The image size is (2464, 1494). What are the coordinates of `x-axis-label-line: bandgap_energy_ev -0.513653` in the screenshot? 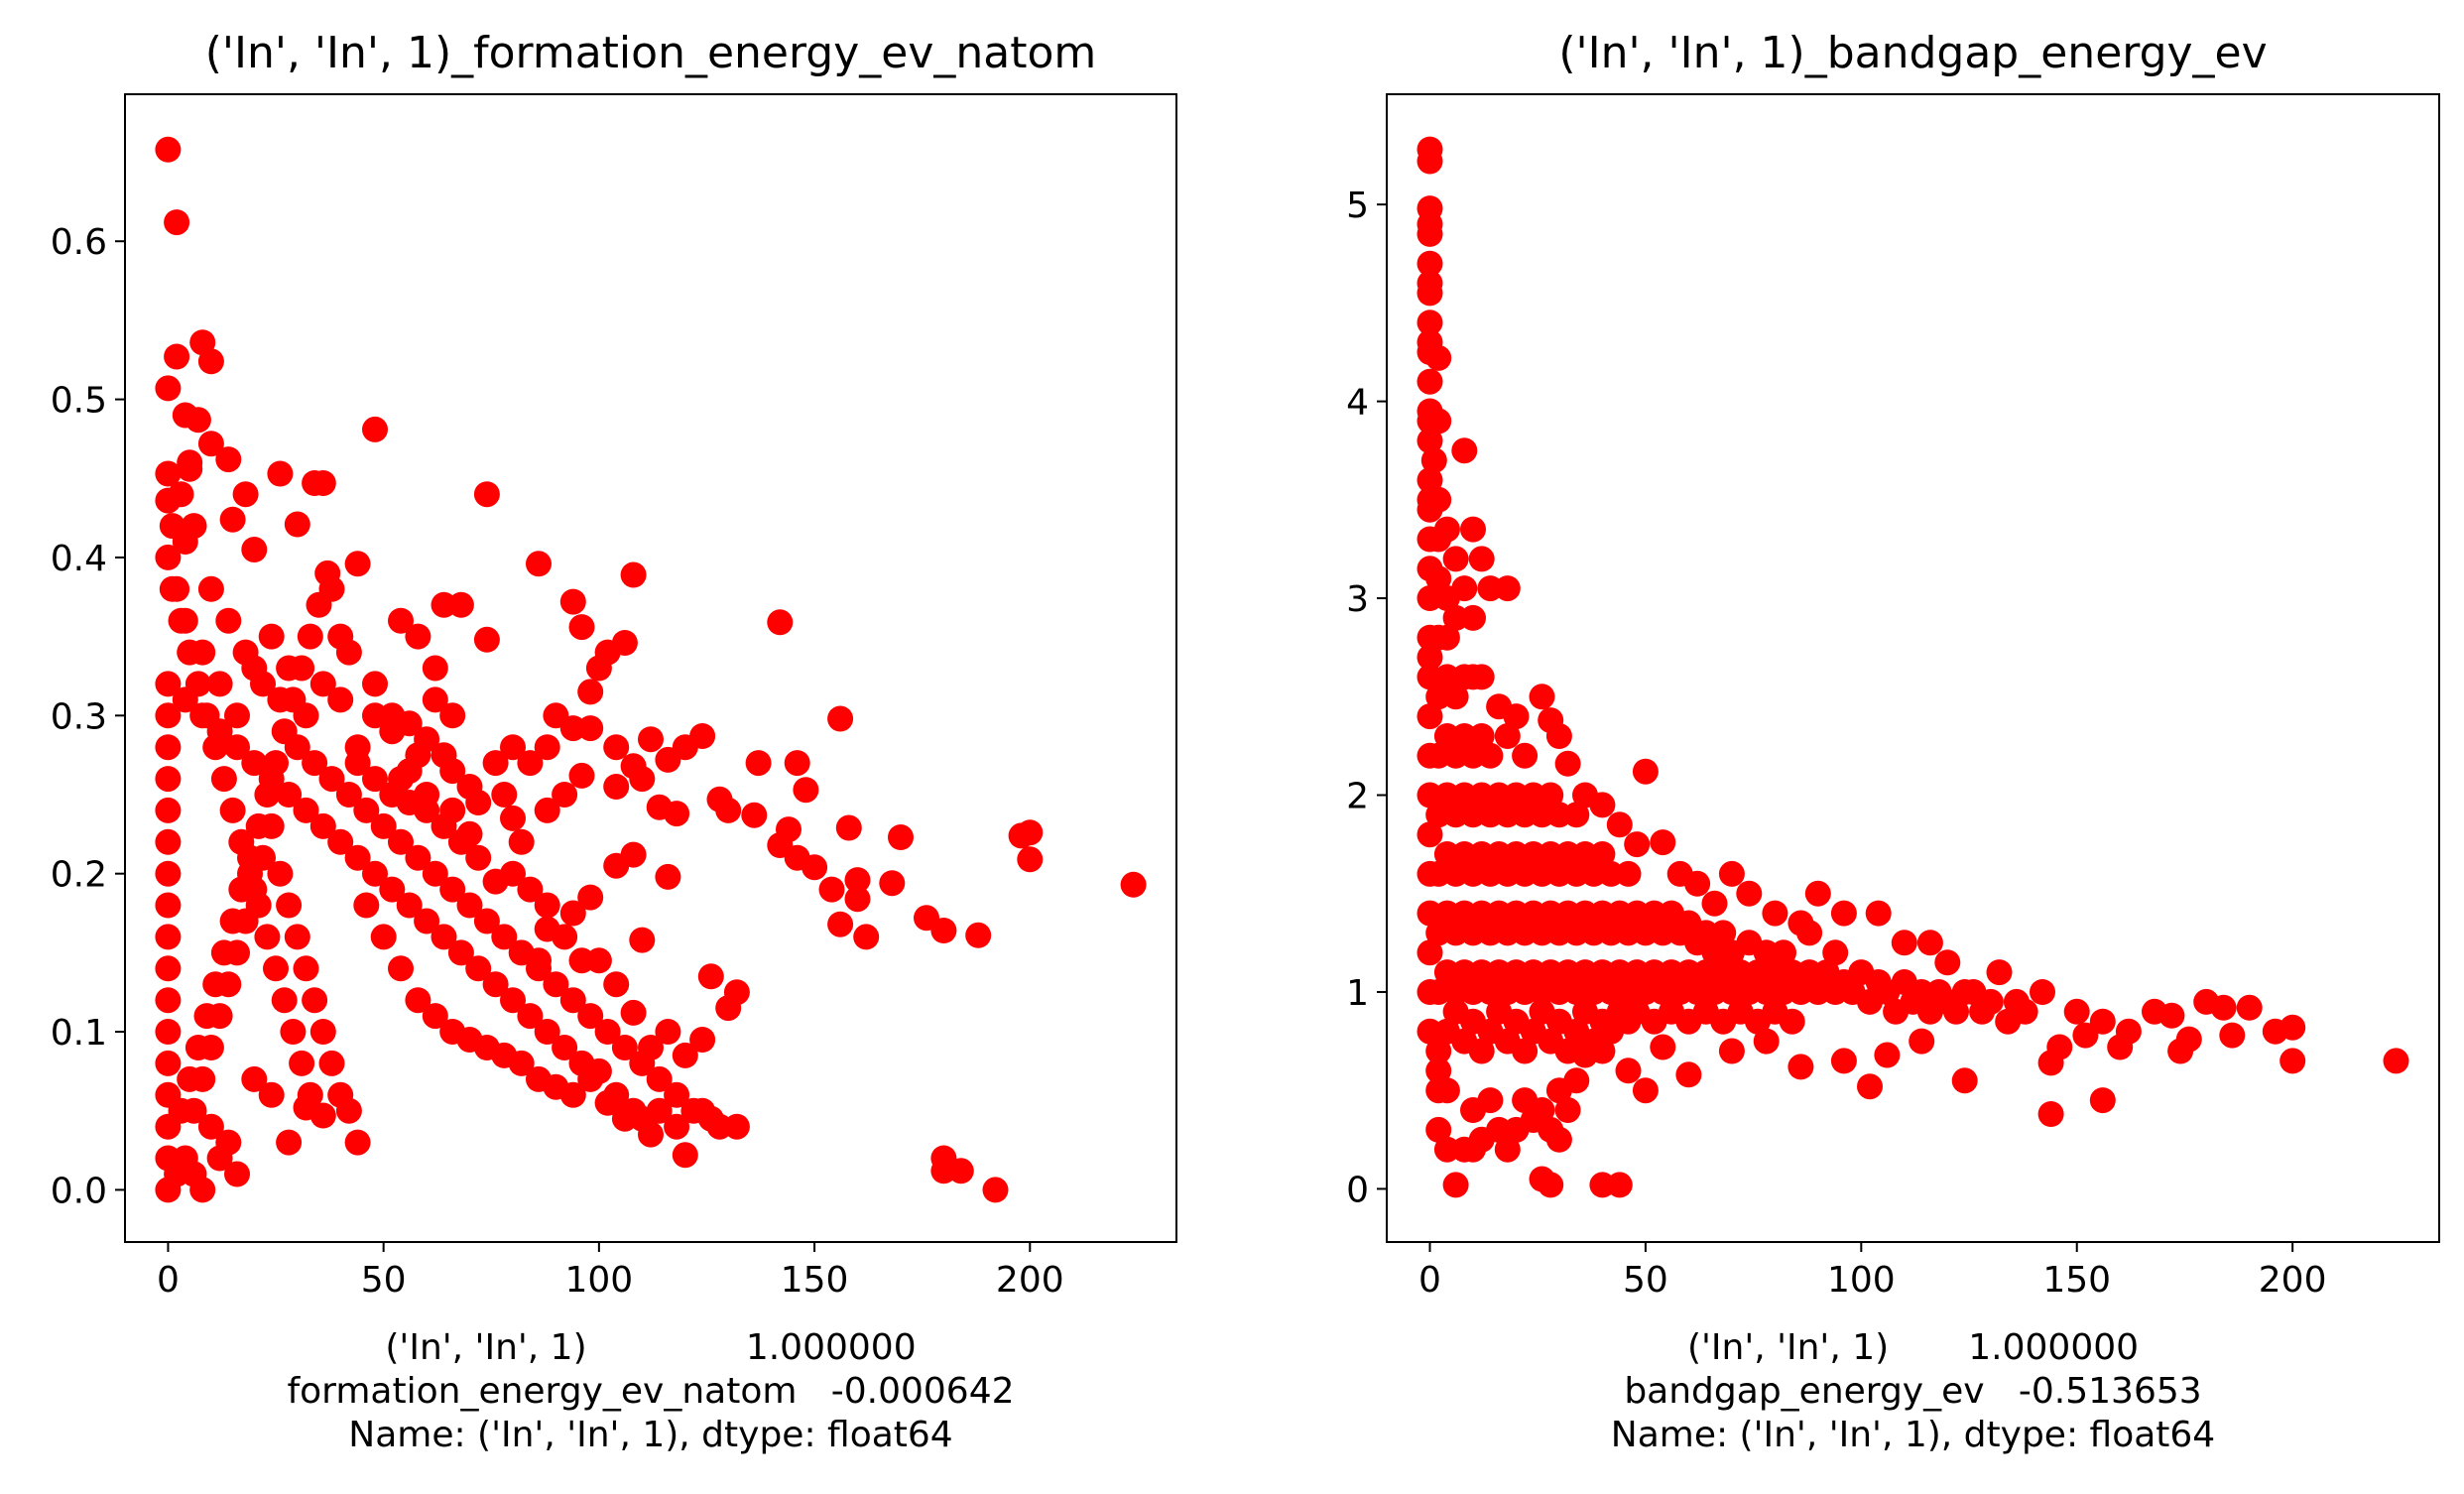 It's located at (1912, 1391).